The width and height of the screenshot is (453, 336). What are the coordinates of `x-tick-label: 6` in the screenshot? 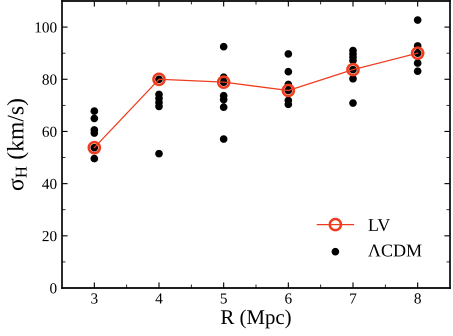 It's located at (288, 298).